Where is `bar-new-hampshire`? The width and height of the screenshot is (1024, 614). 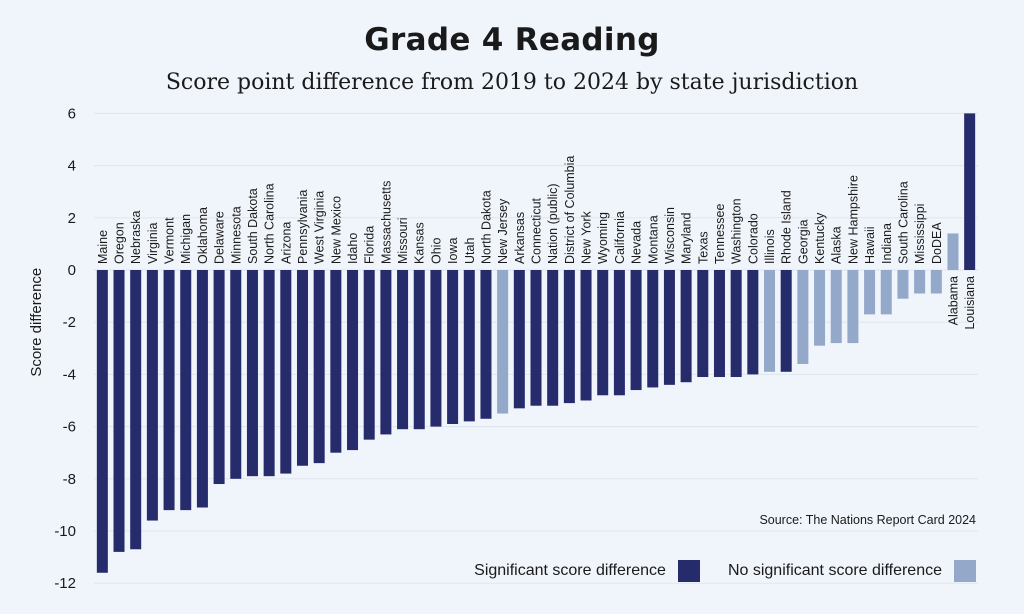
bar-new-hampshire is located at coordinates (853, 307).